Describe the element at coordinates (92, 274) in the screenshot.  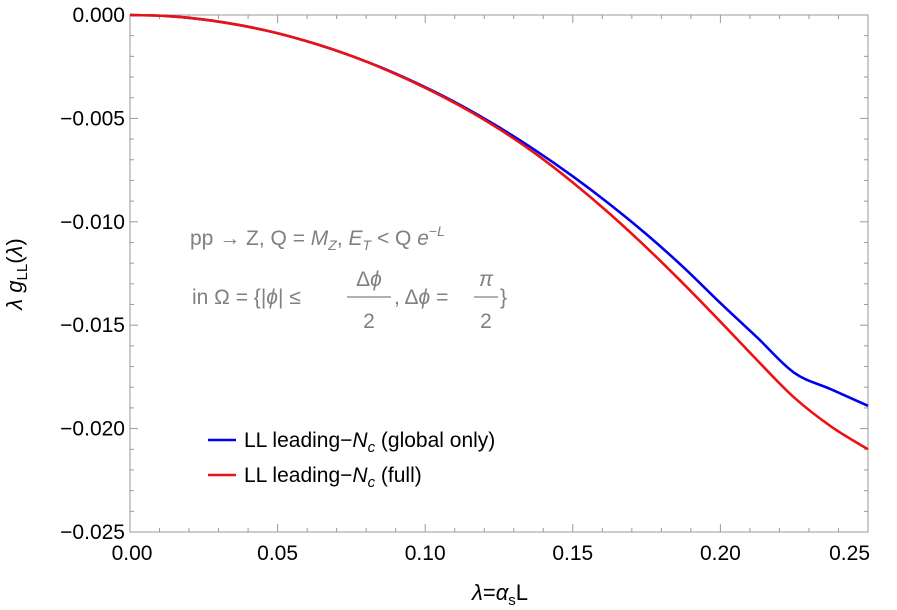
I see `y-tick-labels: 0.000 −0.005 −0.010 −0.015 −0.020 −0.025` at that location.